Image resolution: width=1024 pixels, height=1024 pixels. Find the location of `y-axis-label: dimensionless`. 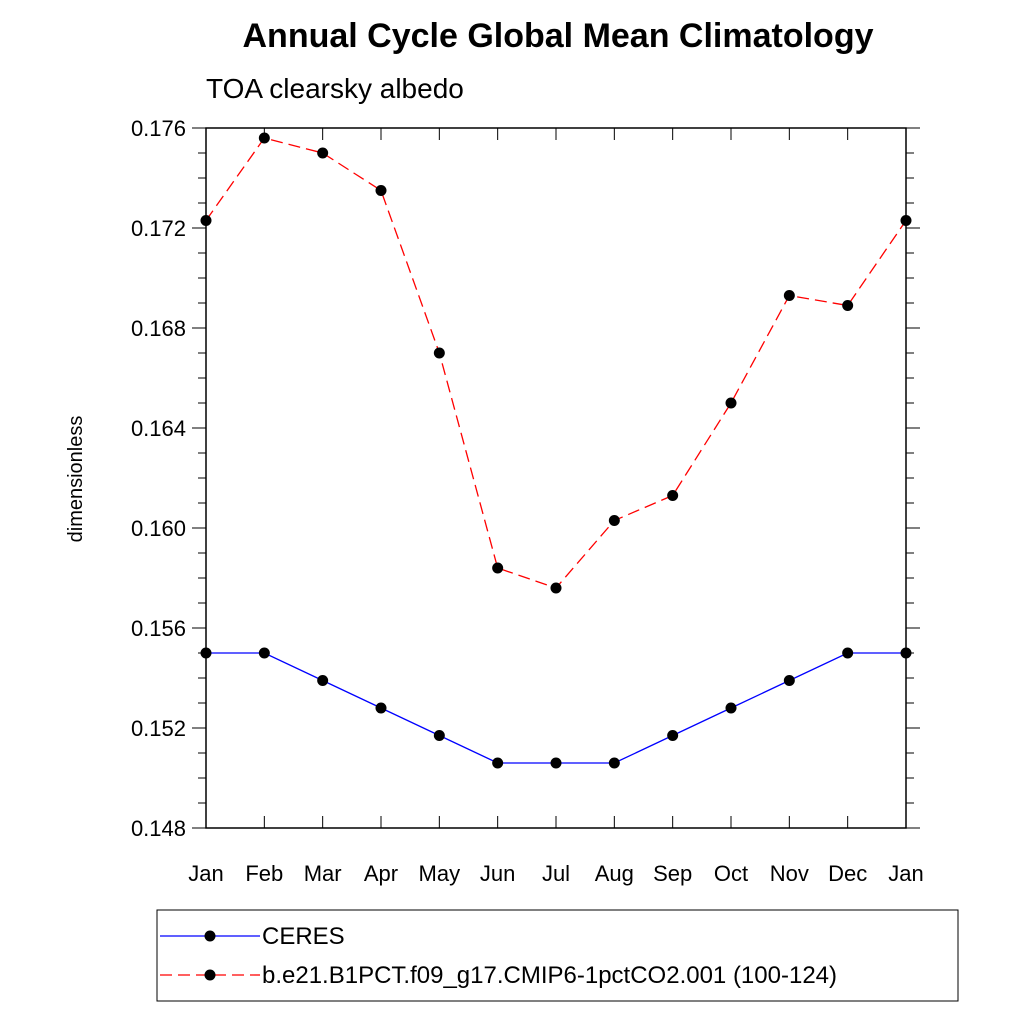

y-axis-label: dimensionless is located at coordinates (76, 479).